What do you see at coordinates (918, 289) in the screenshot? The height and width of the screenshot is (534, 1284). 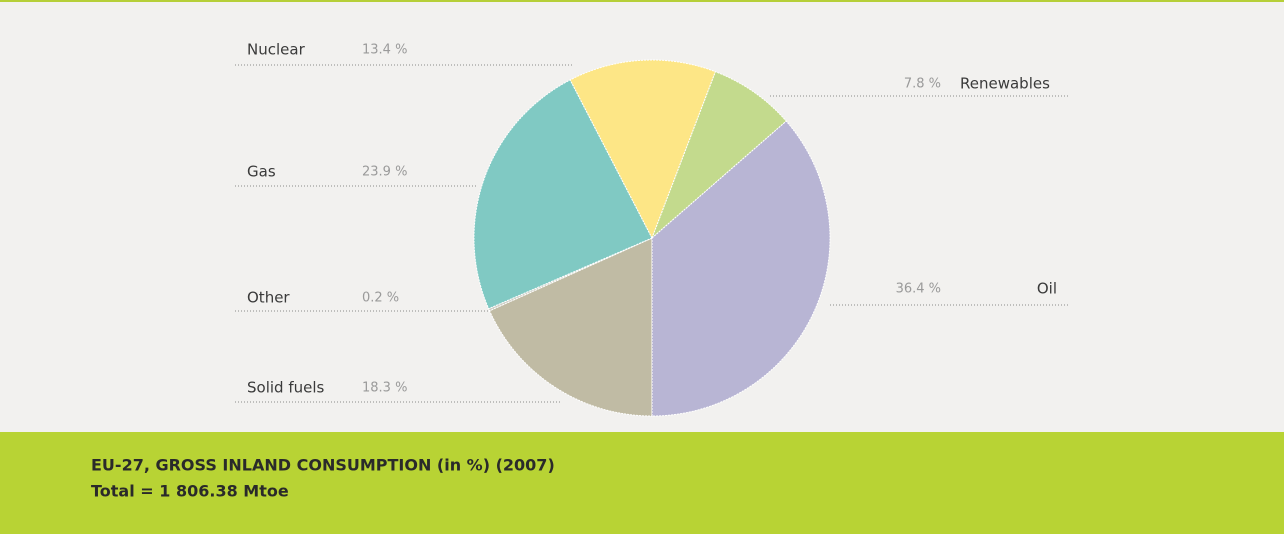 I see `data-label: 36.4 %` at bounding box center [918, 289].